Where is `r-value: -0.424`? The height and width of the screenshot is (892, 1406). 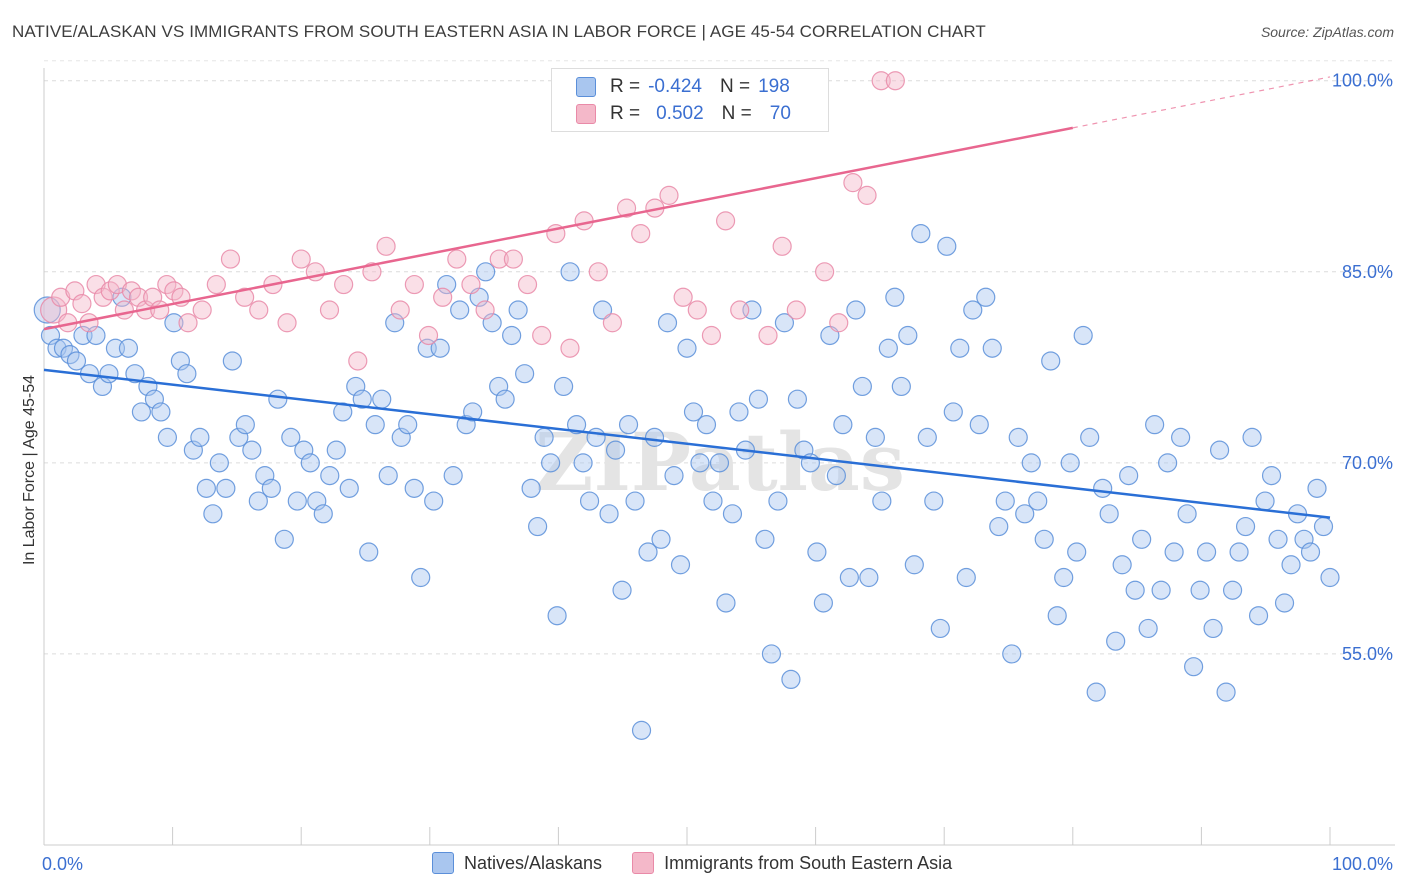
r-value: -0.424 is located at coordinates (675, 86).